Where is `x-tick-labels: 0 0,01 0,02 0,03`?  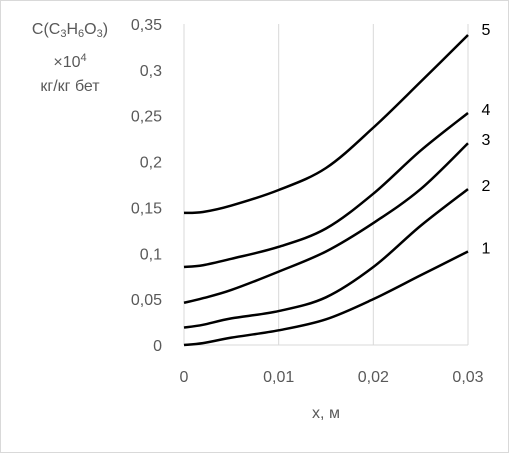 x-tick-labels: 0 0,01 0,02 0,03 is located at coordinates (332, 377).